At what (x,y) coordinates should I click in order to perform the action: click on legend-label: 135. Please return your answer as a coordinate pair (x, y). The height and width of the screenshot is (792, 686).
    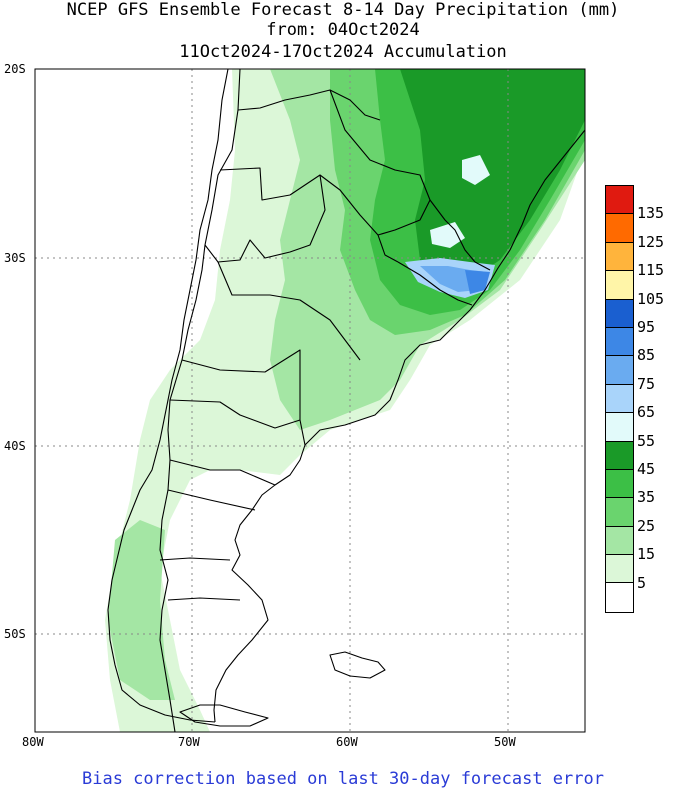
    Looking at the image, I should click on (651, 213).